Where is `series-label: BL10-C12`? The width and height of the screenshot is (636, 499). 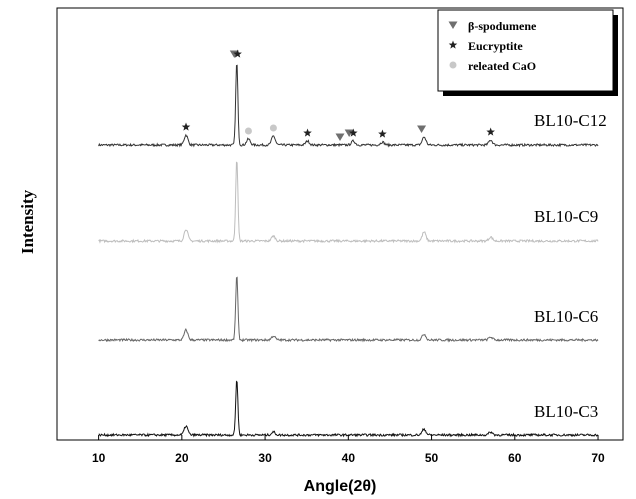 series-label: BL10-C12 is located at coordinates (570, 120).